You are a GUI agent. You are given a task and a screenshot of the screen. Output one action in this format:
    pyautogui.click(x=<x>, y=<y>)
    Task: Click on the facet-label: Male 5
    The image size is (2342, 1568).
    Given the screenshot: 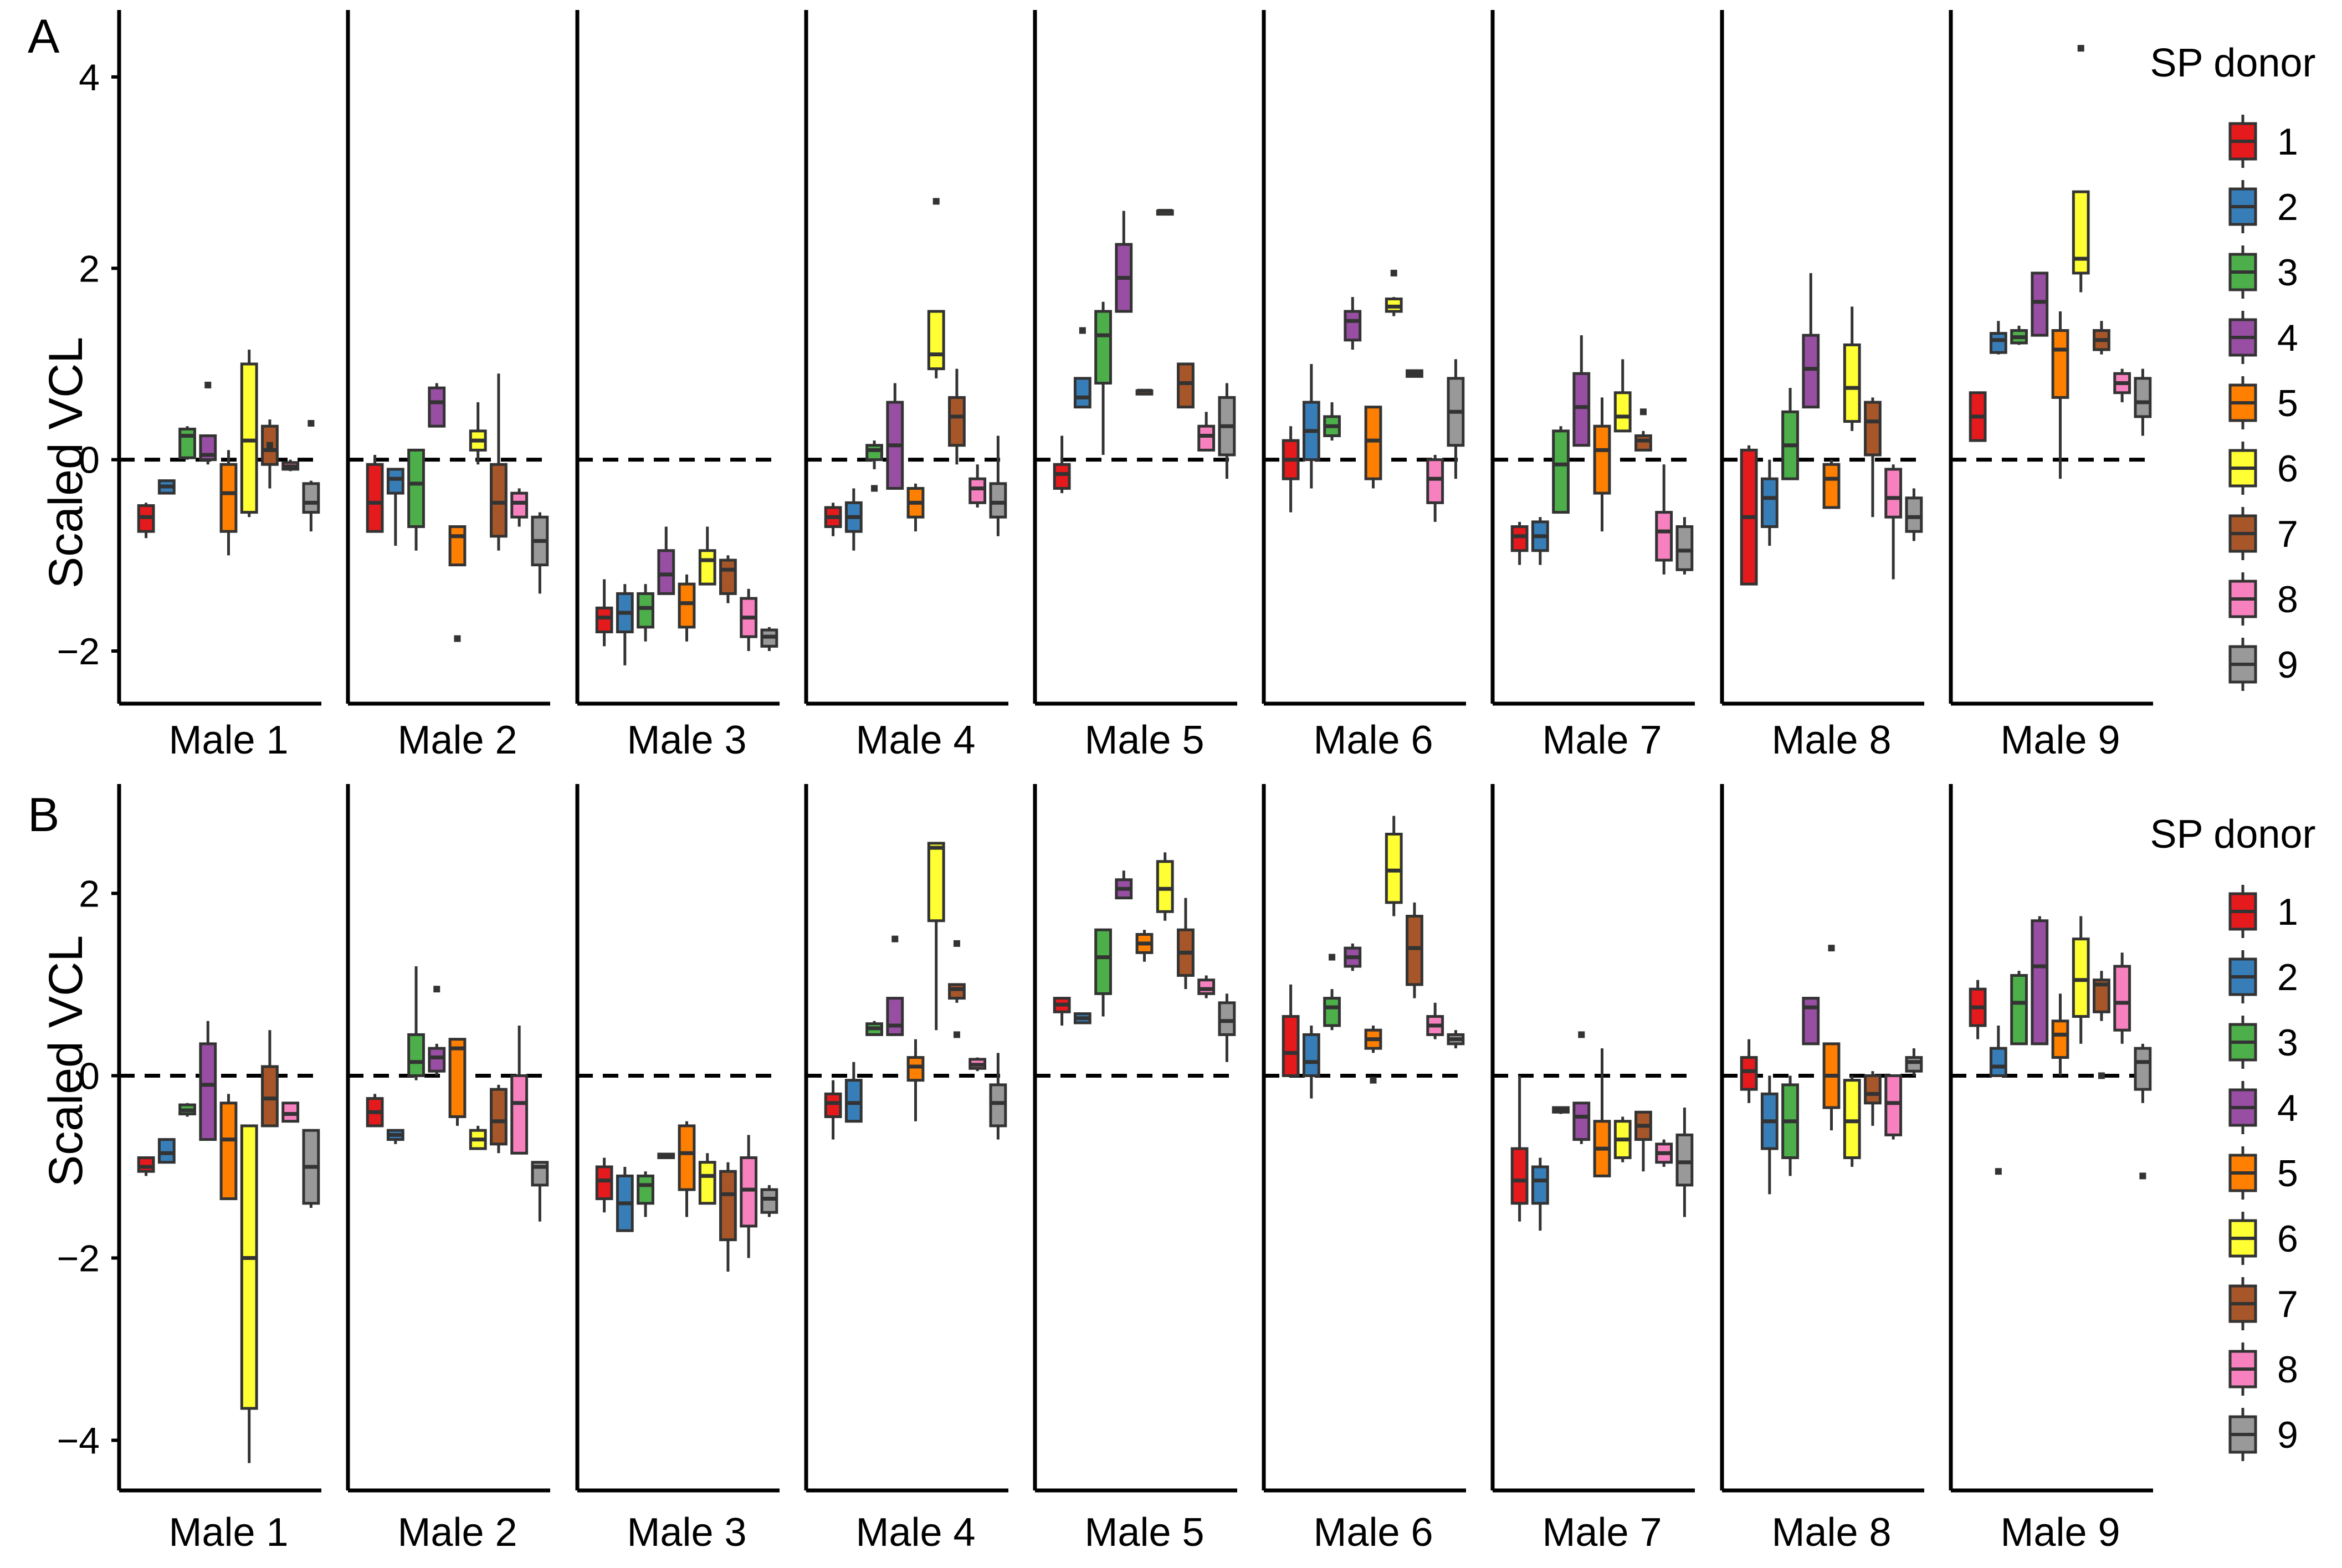 What is the action you would take?
    pyautogui.click(x=1144, y=1532)
    